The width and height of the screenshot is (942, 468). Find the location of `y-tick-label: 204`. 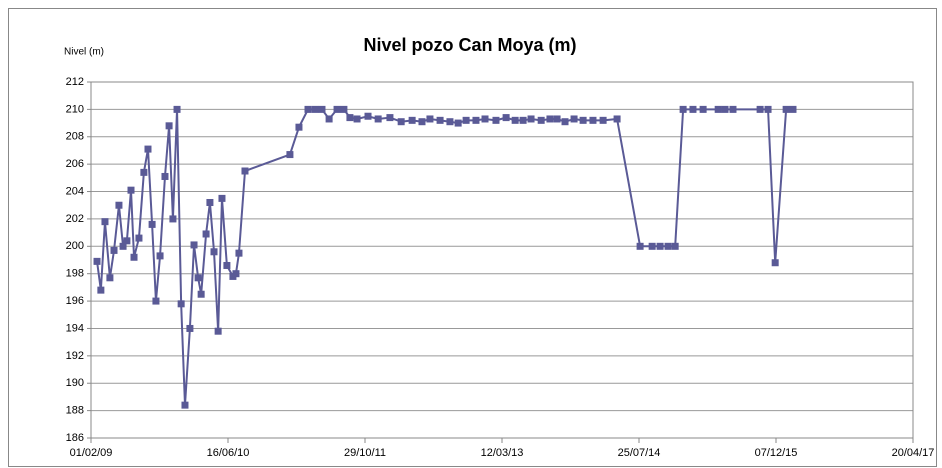

y-tick-label: 204 is located at coordinates (75, 191).